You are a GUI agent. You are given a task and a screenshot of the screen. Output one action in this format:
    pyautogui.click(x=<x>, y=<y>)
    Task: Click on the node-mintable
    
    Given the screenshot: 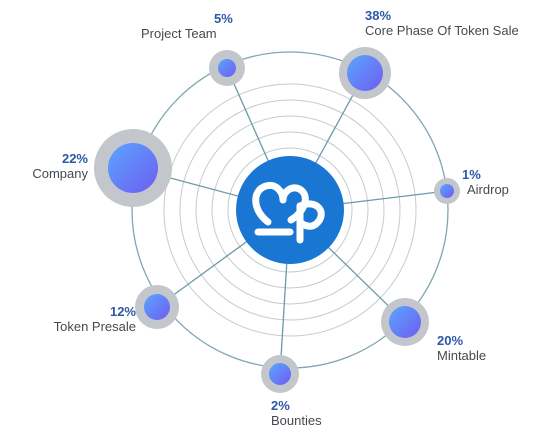 What is the action you would take?
    pyautogui.click(x=405, y=322)
    